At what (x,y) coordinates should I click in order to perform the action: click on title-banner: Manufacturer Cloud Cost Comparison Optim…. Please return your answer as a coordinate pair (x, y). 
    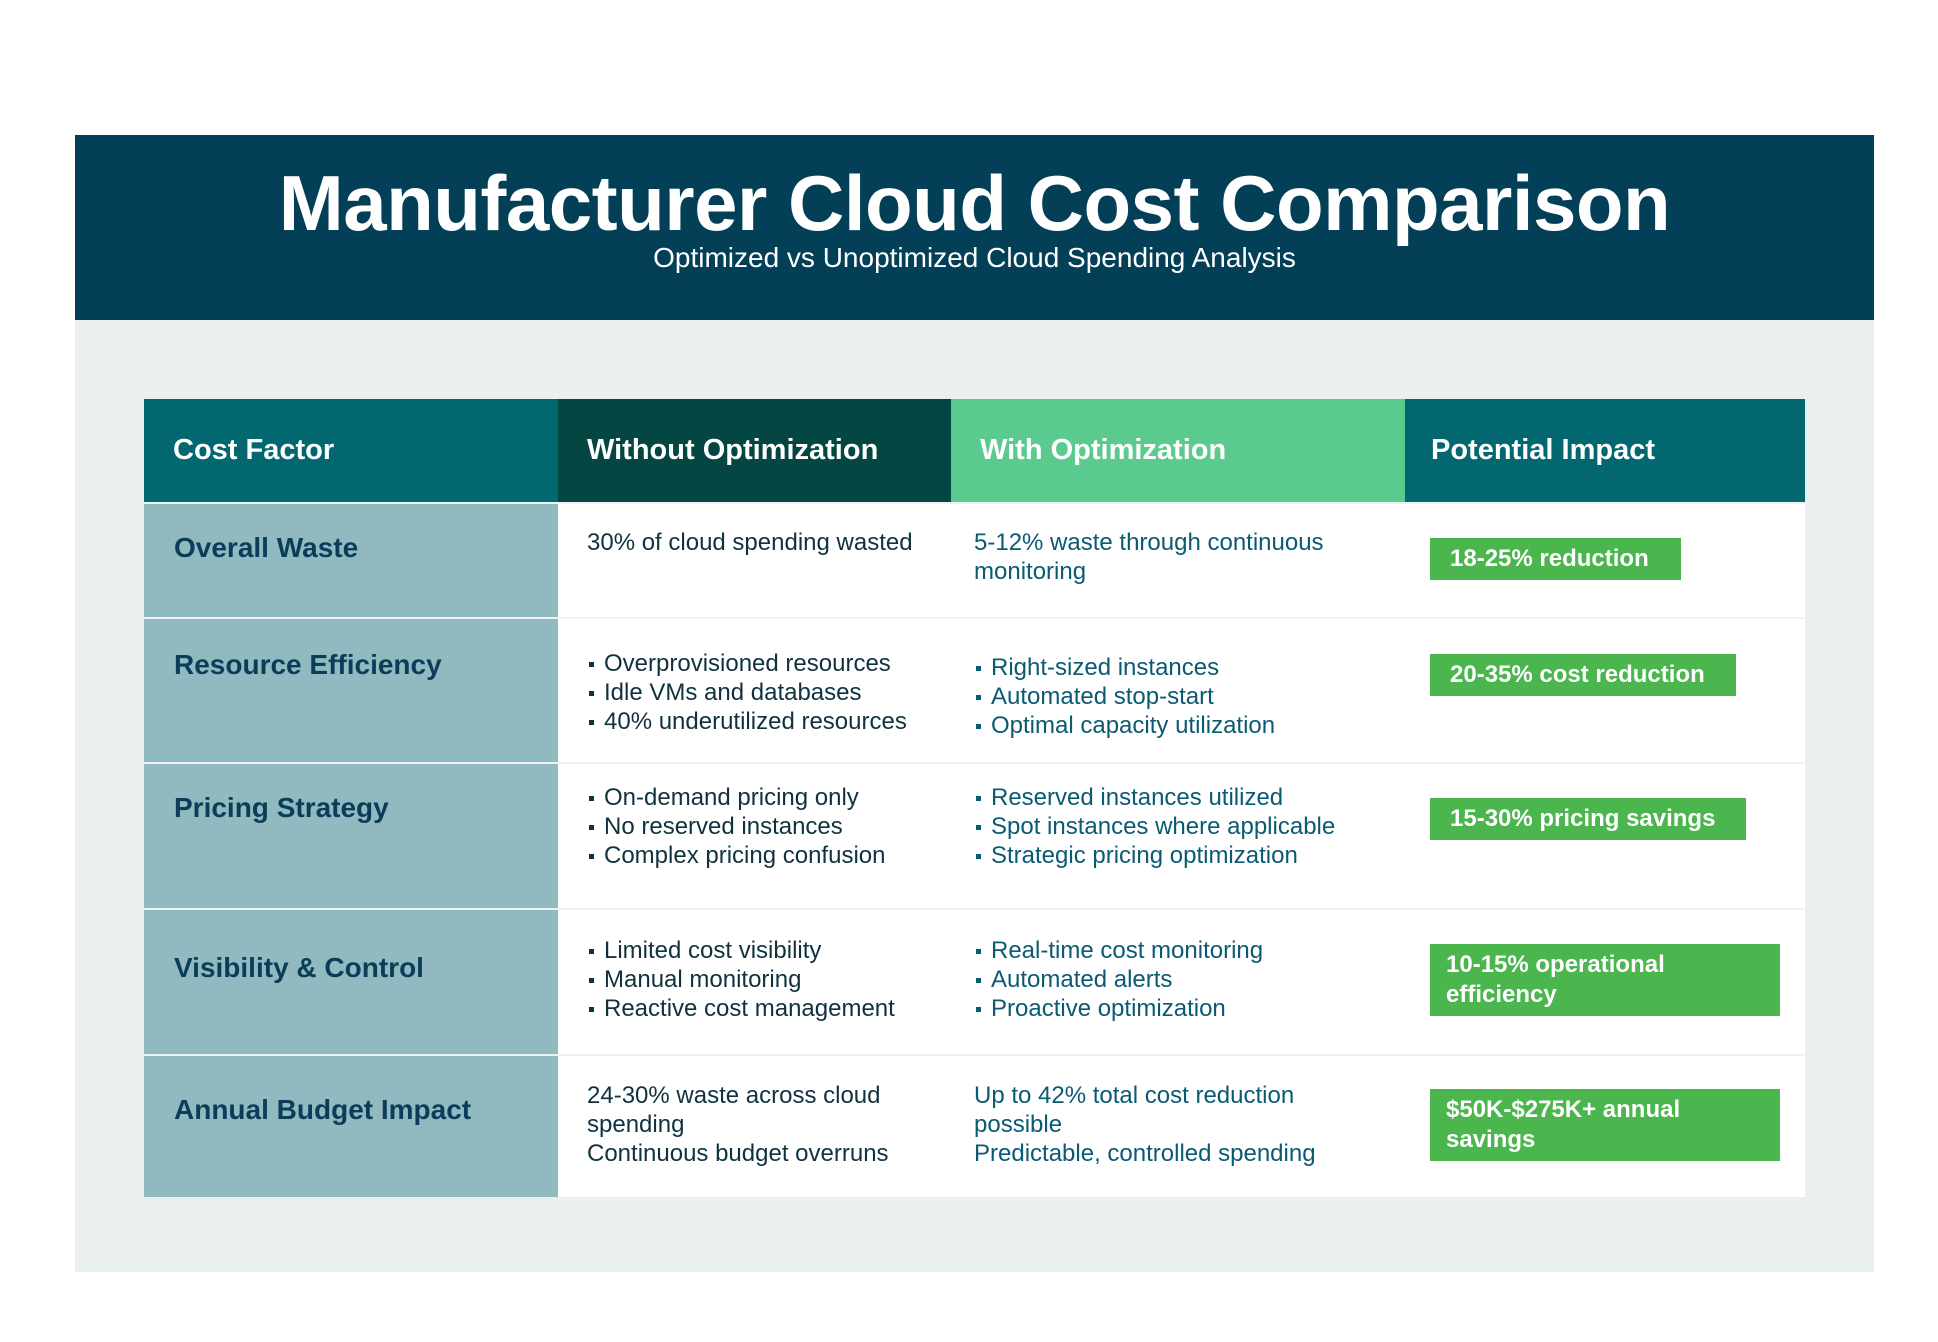
    Looking at the image, I should click on (974, 227).